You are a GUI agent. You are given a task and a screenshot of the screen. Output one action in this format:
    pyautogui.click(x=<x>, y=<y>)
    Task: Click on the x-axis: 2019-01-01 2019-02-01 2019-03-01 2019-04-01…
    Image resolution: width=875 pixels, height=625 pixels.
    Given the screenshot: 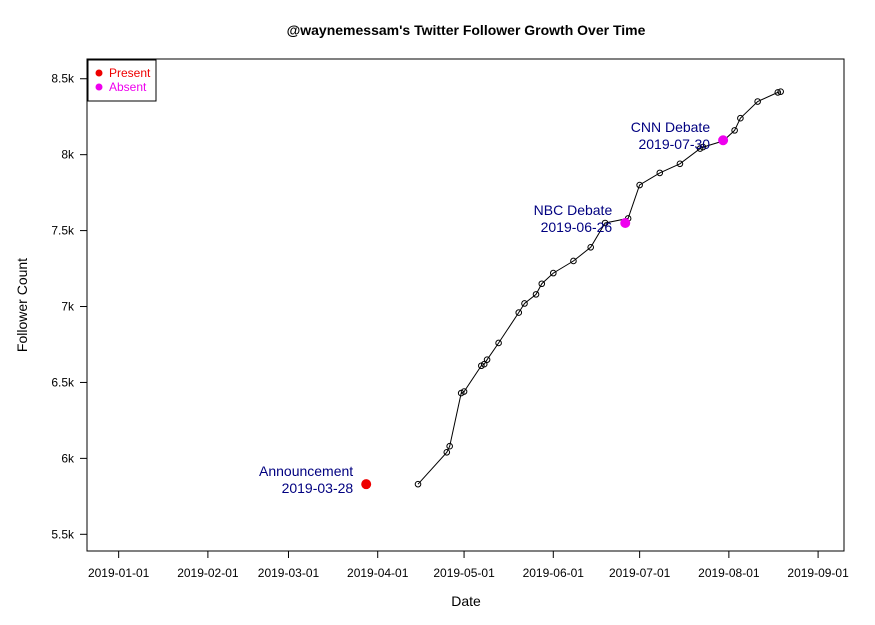 What is the action you would take?
    pyautogui.click(x=468, y=565)
    